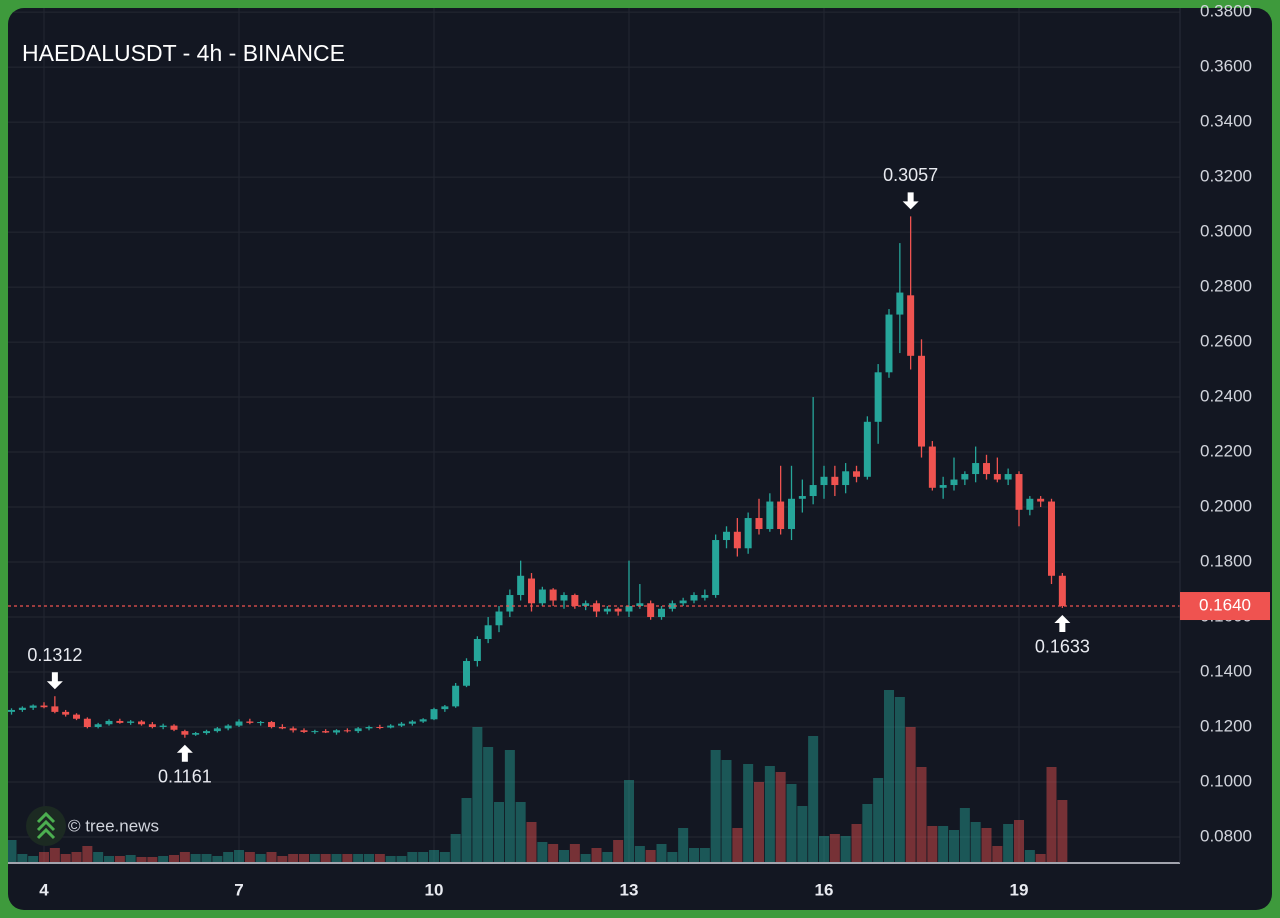 The height and width of the screenshot is (918, 1280). I want to click on y-tick-label: 0.2800, so click(1226, 286).